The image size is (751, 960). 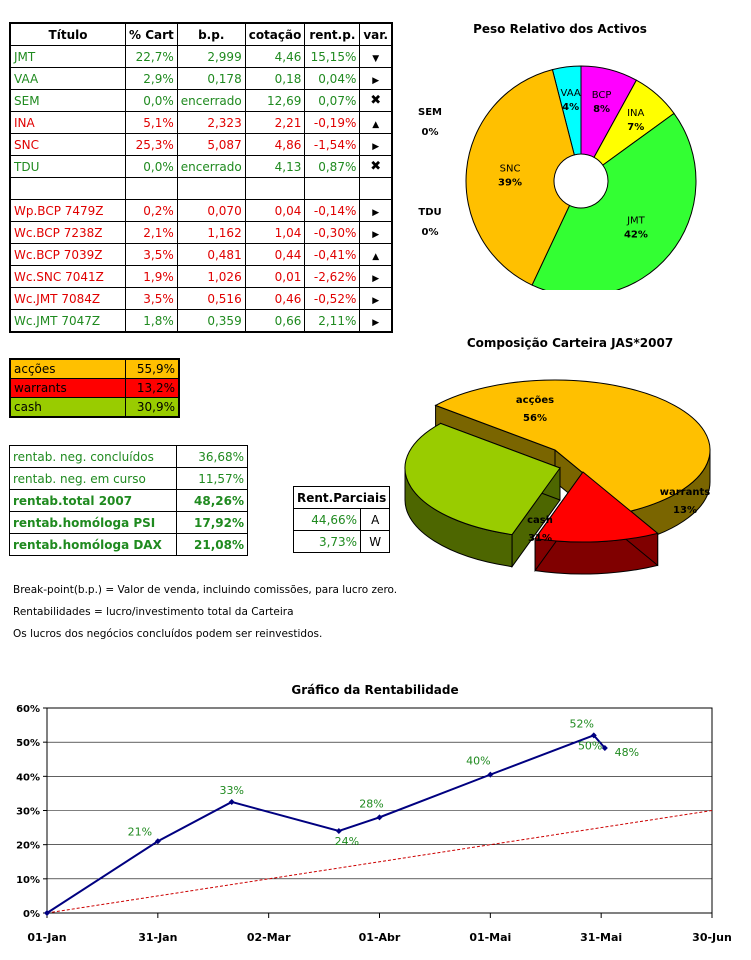 What do you see at coordinates (211, 276) in the screenshot?
I see `cell-bp: 1,026` at bounding box center [211, 276].